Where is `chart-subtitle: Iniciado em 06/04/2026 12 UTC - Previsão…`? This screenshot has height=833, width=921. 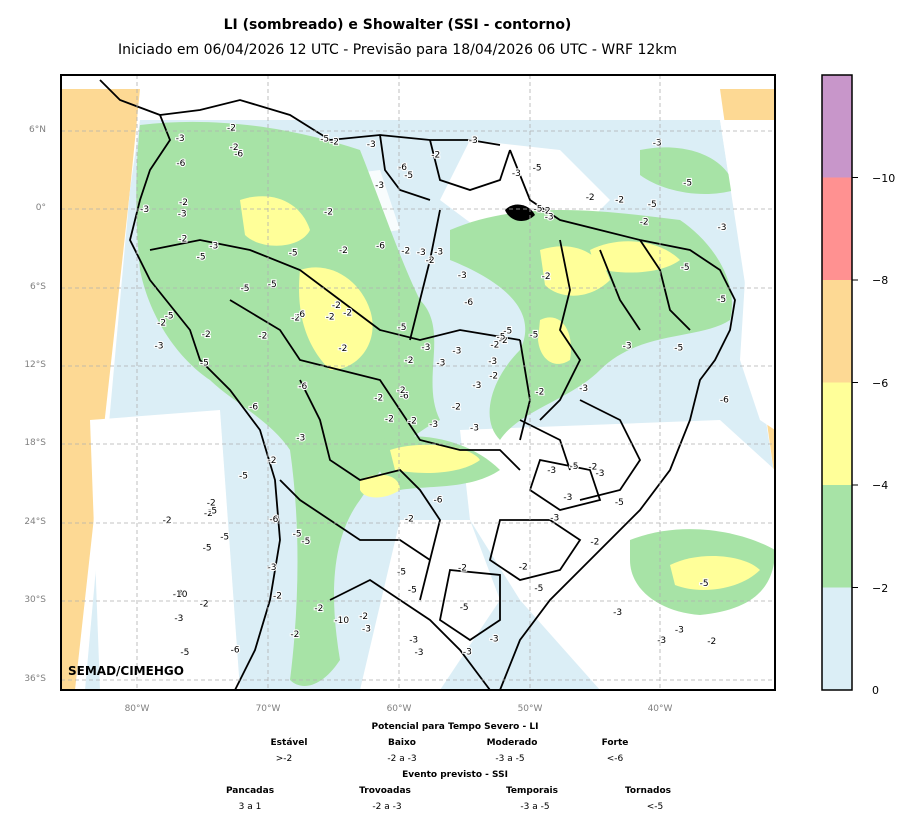
chart-subtitle: Iniciado em 06/04/2026 12 UTC - Previsão… is located at coordinates (397, 50).